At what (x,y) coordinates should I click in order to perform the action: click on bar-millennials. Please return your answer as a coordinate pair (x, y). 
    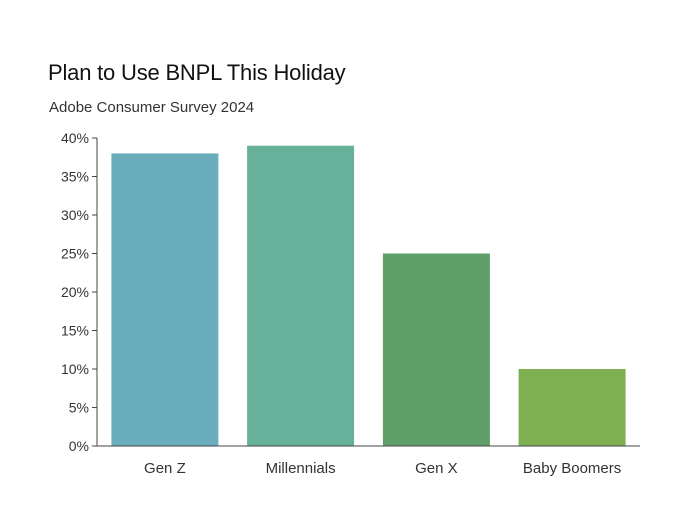
    Looking at the image, I should click on (301, 295).